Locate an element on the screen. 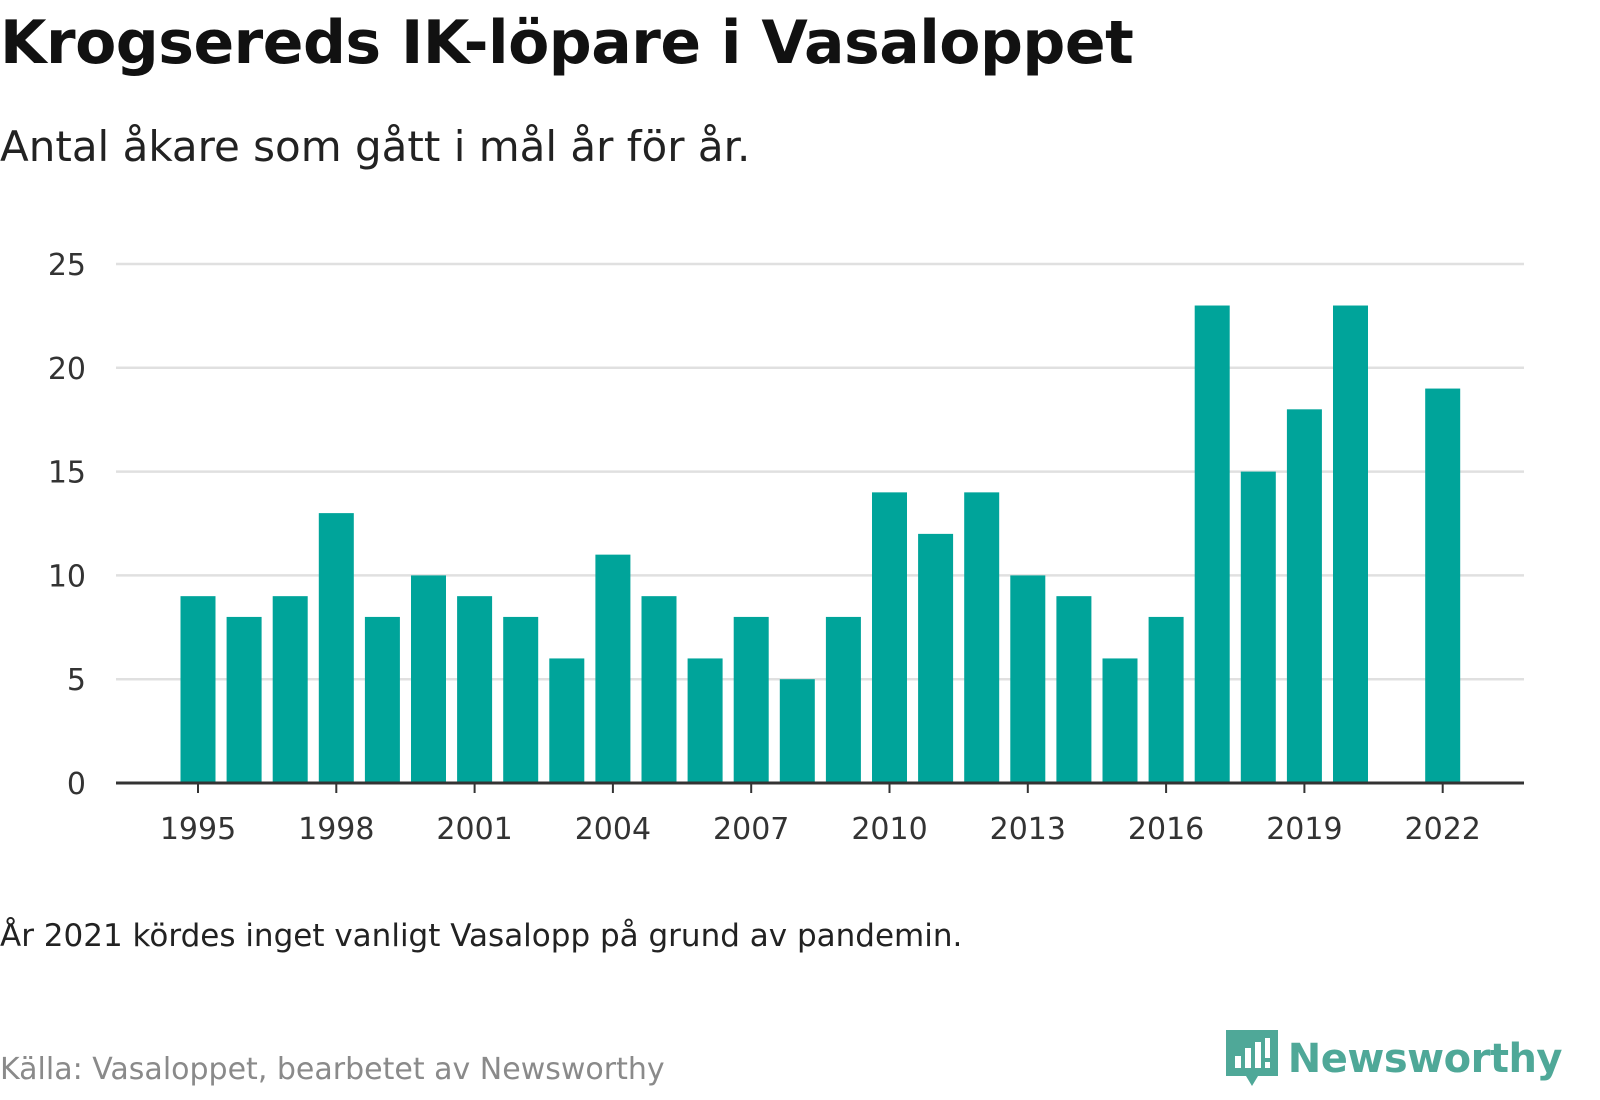 The height and width of the screenshot is (1100, 1600). x-tick-label: 2022 is located at coordinates (1443, 829).